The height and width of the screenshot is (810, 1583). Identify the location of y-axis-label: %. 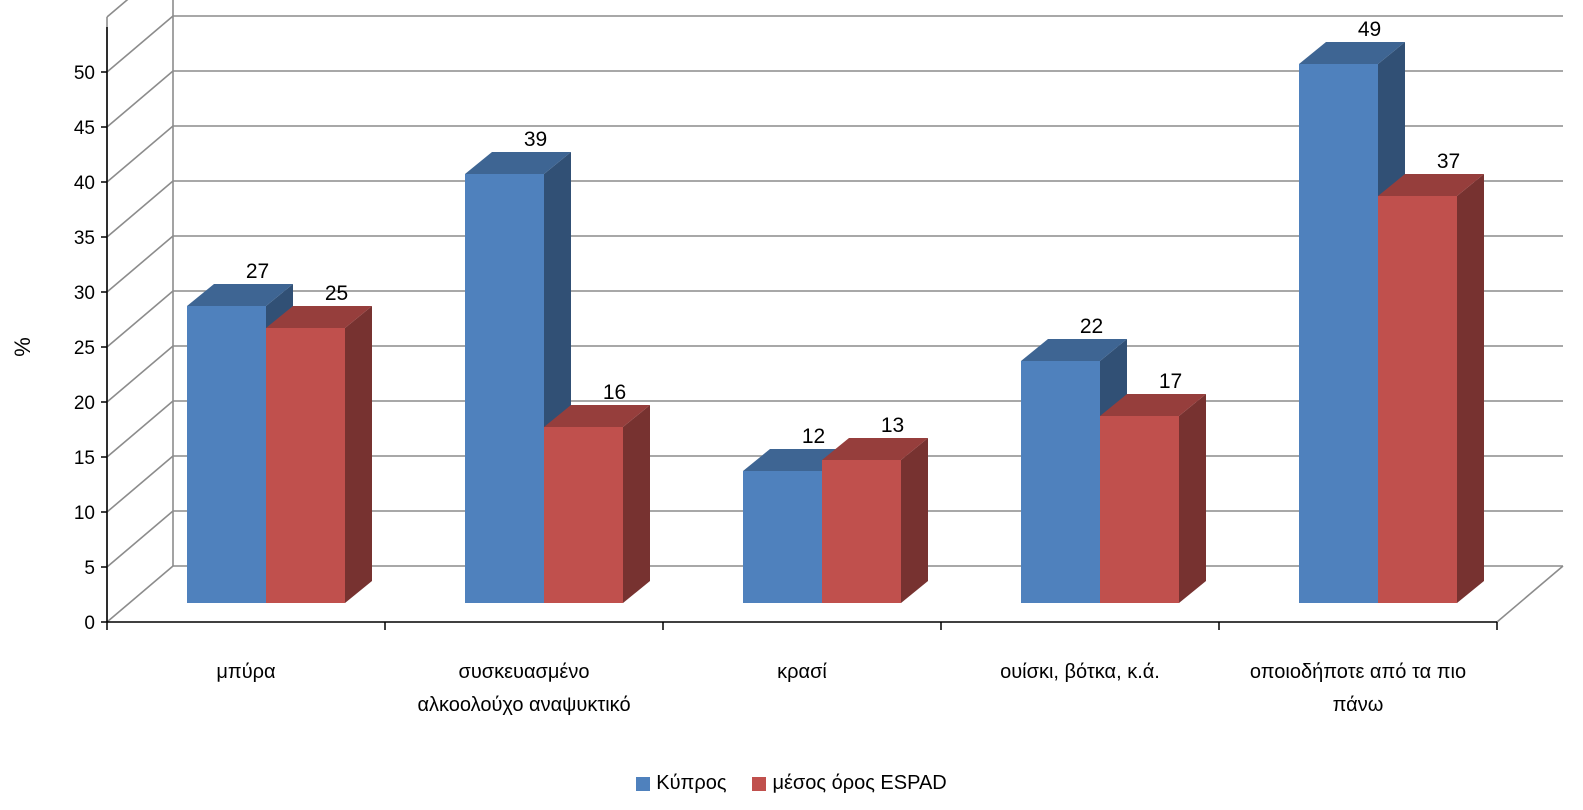
(22, 347).